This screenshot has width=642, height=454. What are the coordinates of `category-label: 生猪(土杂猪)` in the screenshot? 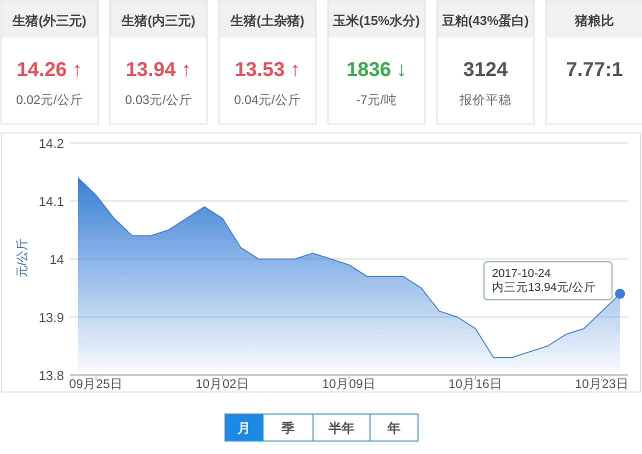 It's located at (267, 20).